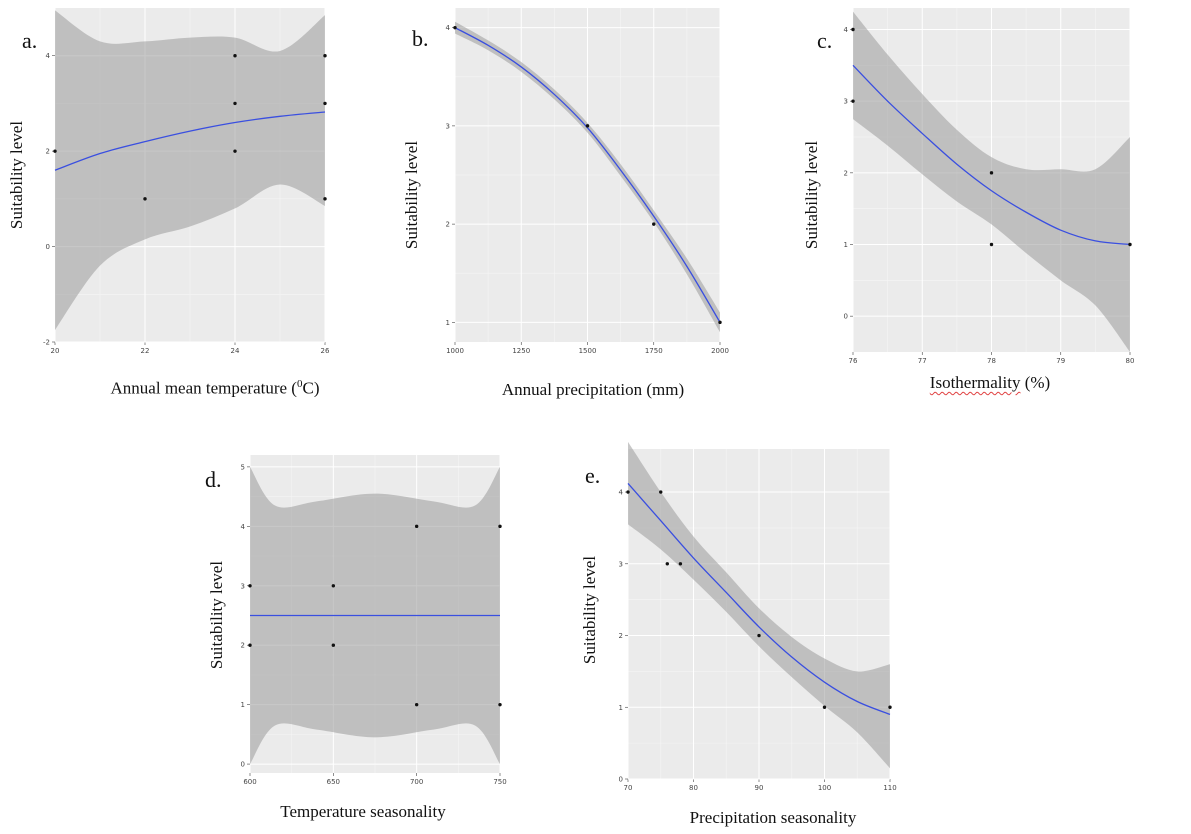 This screenshot has height=834, width=1191. I want to click on chart-e-tick-label-y: 1, so click(621, 708).